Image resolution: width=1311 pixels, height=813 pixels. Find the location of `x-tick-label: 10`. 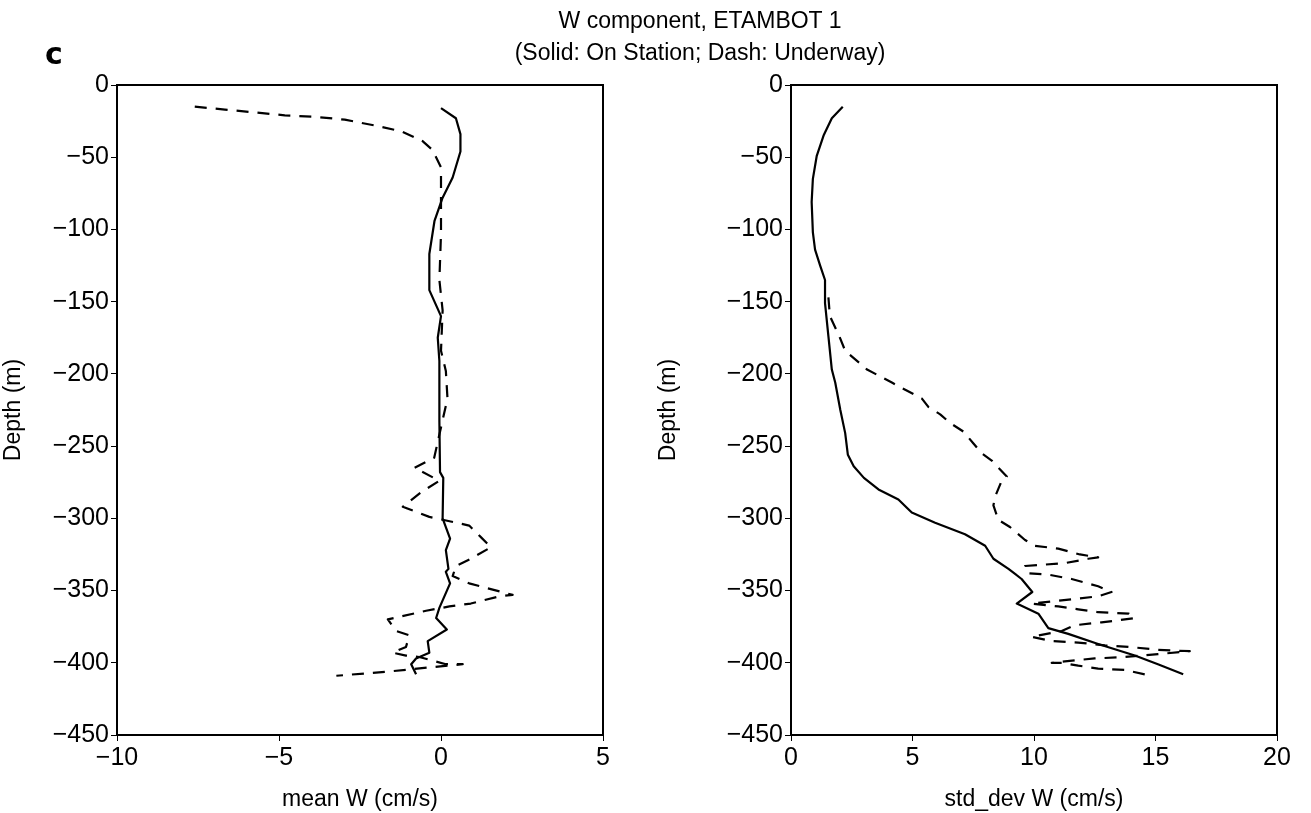

x-tick-label: 10 is located at coordinates (1034, 755).